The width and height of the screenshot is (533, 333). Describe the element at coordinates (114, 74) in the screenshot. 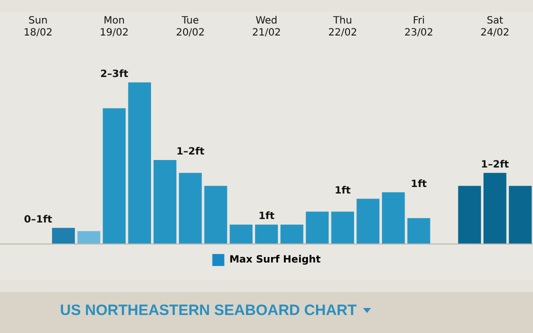

I see `text: 2–3ft` at that location.